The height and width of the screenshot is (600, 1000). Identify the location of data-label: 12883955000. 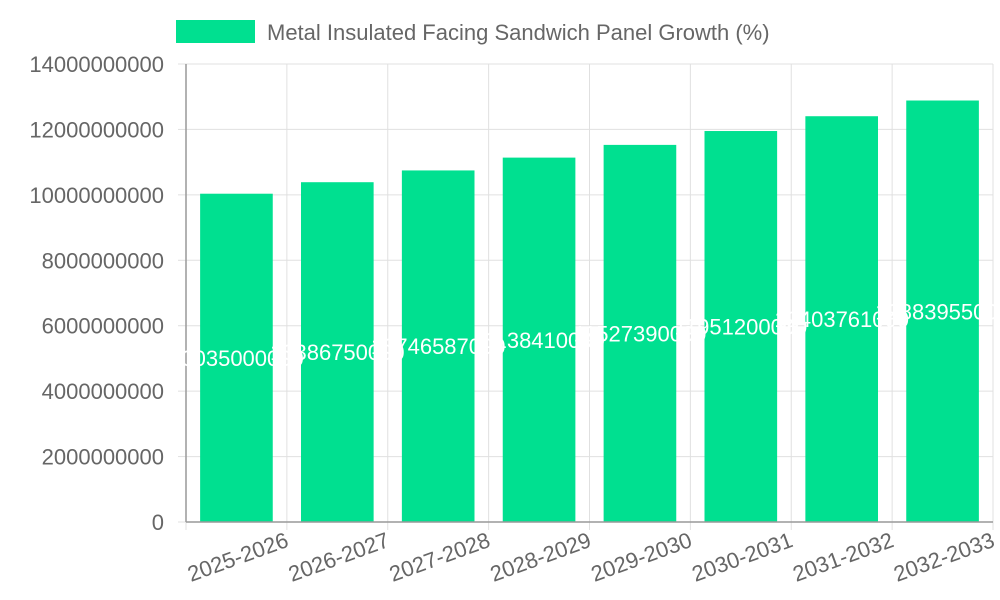
(937, 311).